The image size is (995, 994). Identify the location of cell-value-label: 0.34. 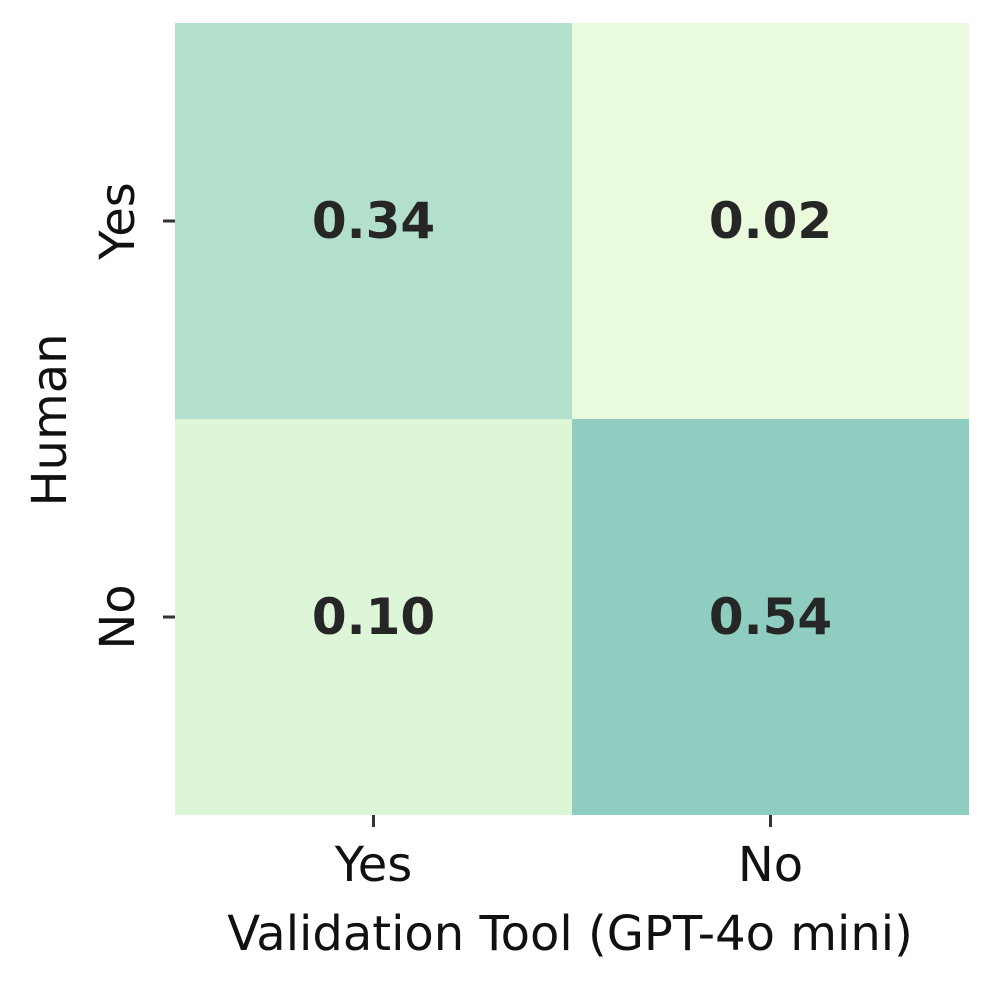
(373, 221).